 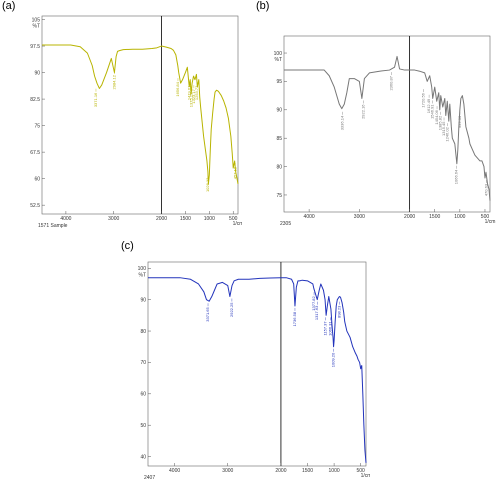 What do you see at coordinates (35, 206) in the screenshot?
I see `y-tick-label: 52.5` at bounding box center [35, 206].